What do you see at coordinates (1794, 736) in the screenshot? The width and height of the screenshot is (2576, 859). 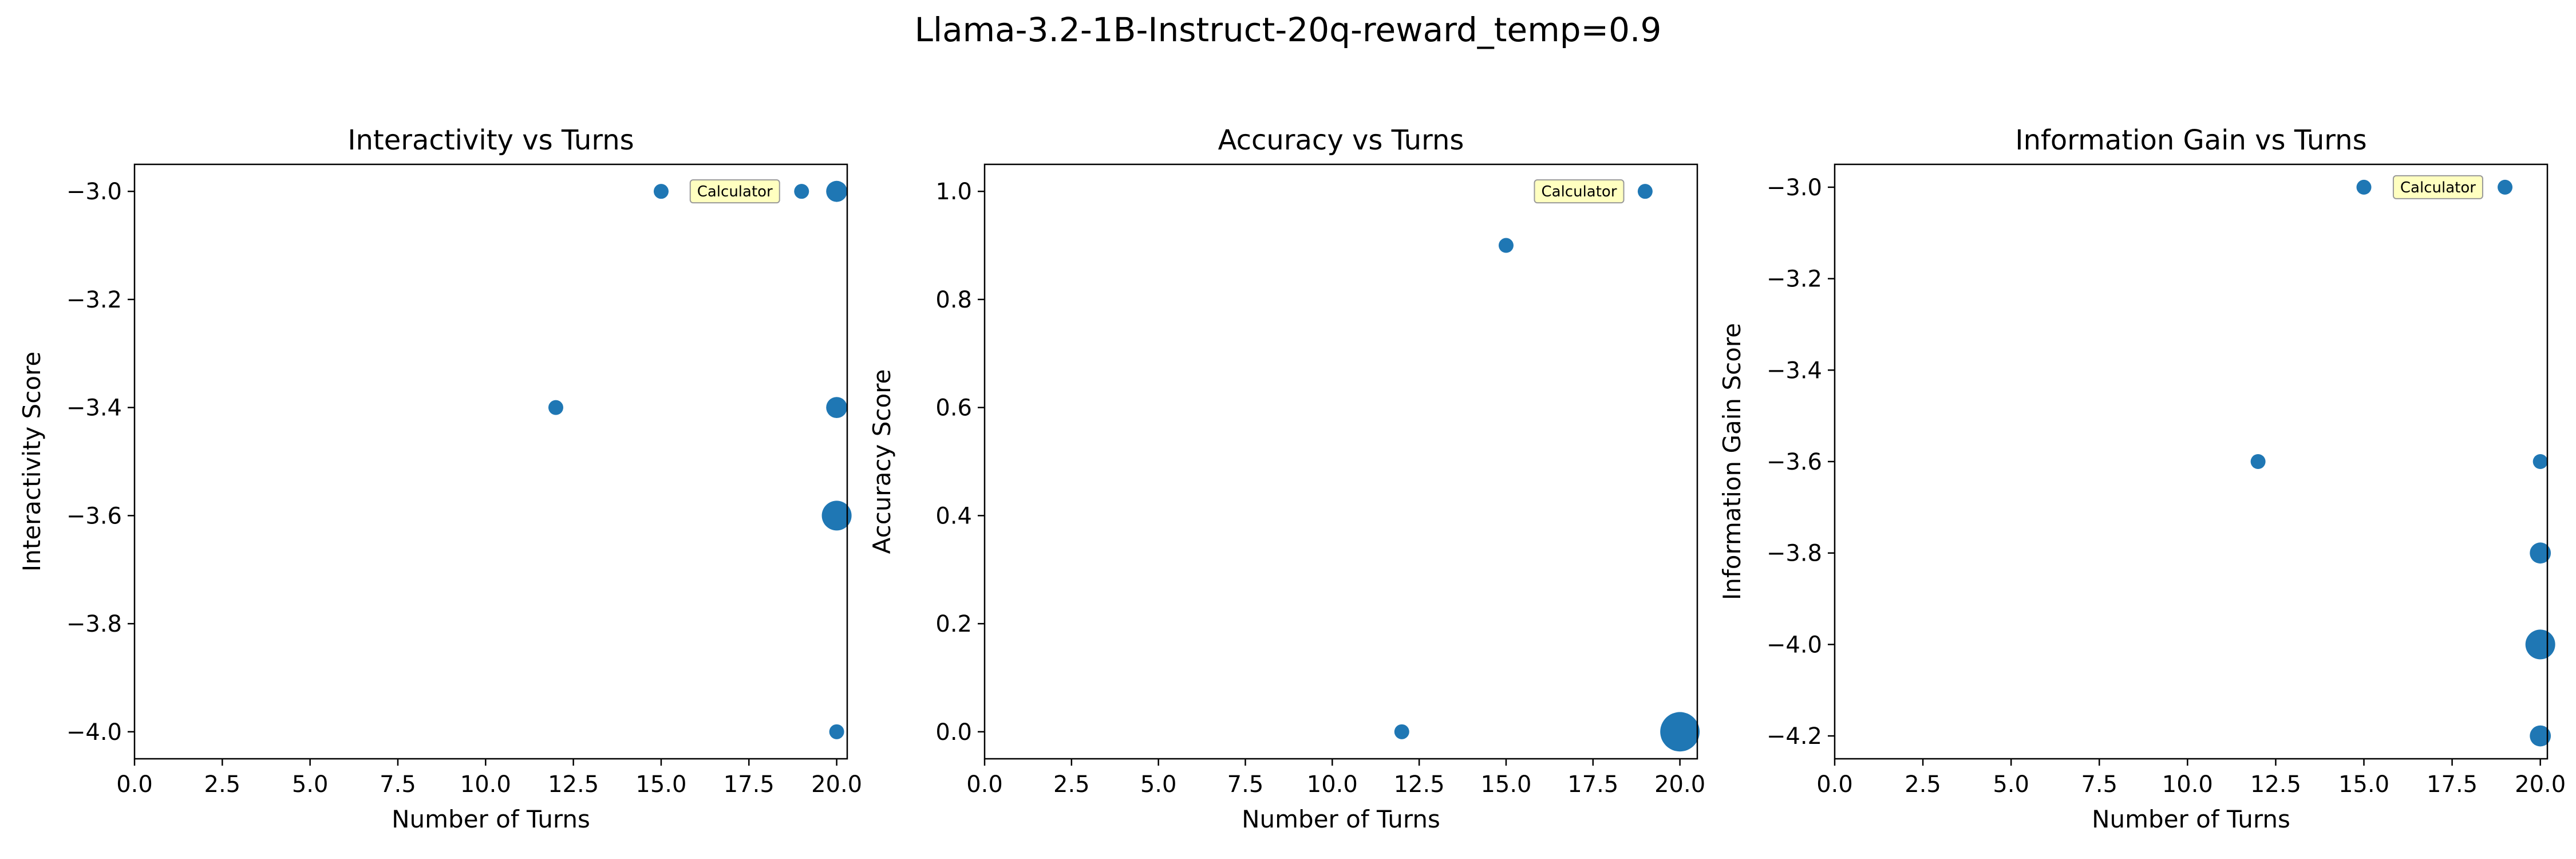 I see `y-tick-label: −4.2` at bounding box center [1794, 736].